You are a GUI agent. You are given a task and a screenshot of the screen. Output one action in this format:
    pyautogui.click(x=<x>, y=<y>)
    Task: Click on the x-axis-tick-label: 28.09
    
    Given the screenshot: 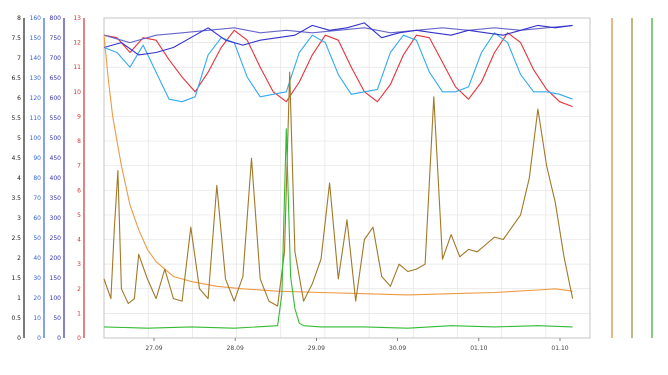 What is the action you would take?
    pyautogui.click(x=235, y=348)
    